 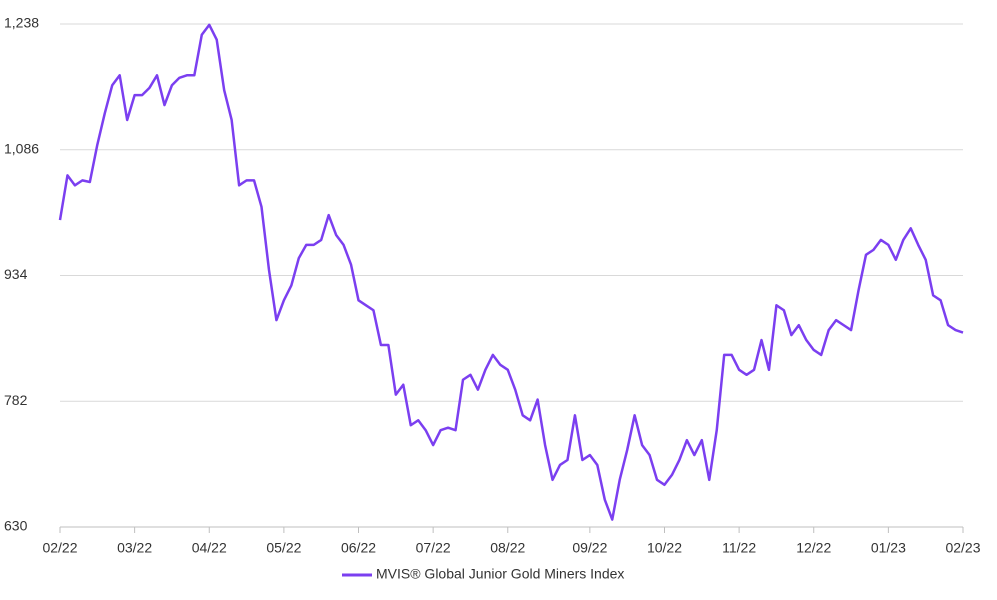 What do you see at coordinates (134, 548) in the screenshot?
I see `x-tick-label: 03/22` at bounding box center [134, 548].